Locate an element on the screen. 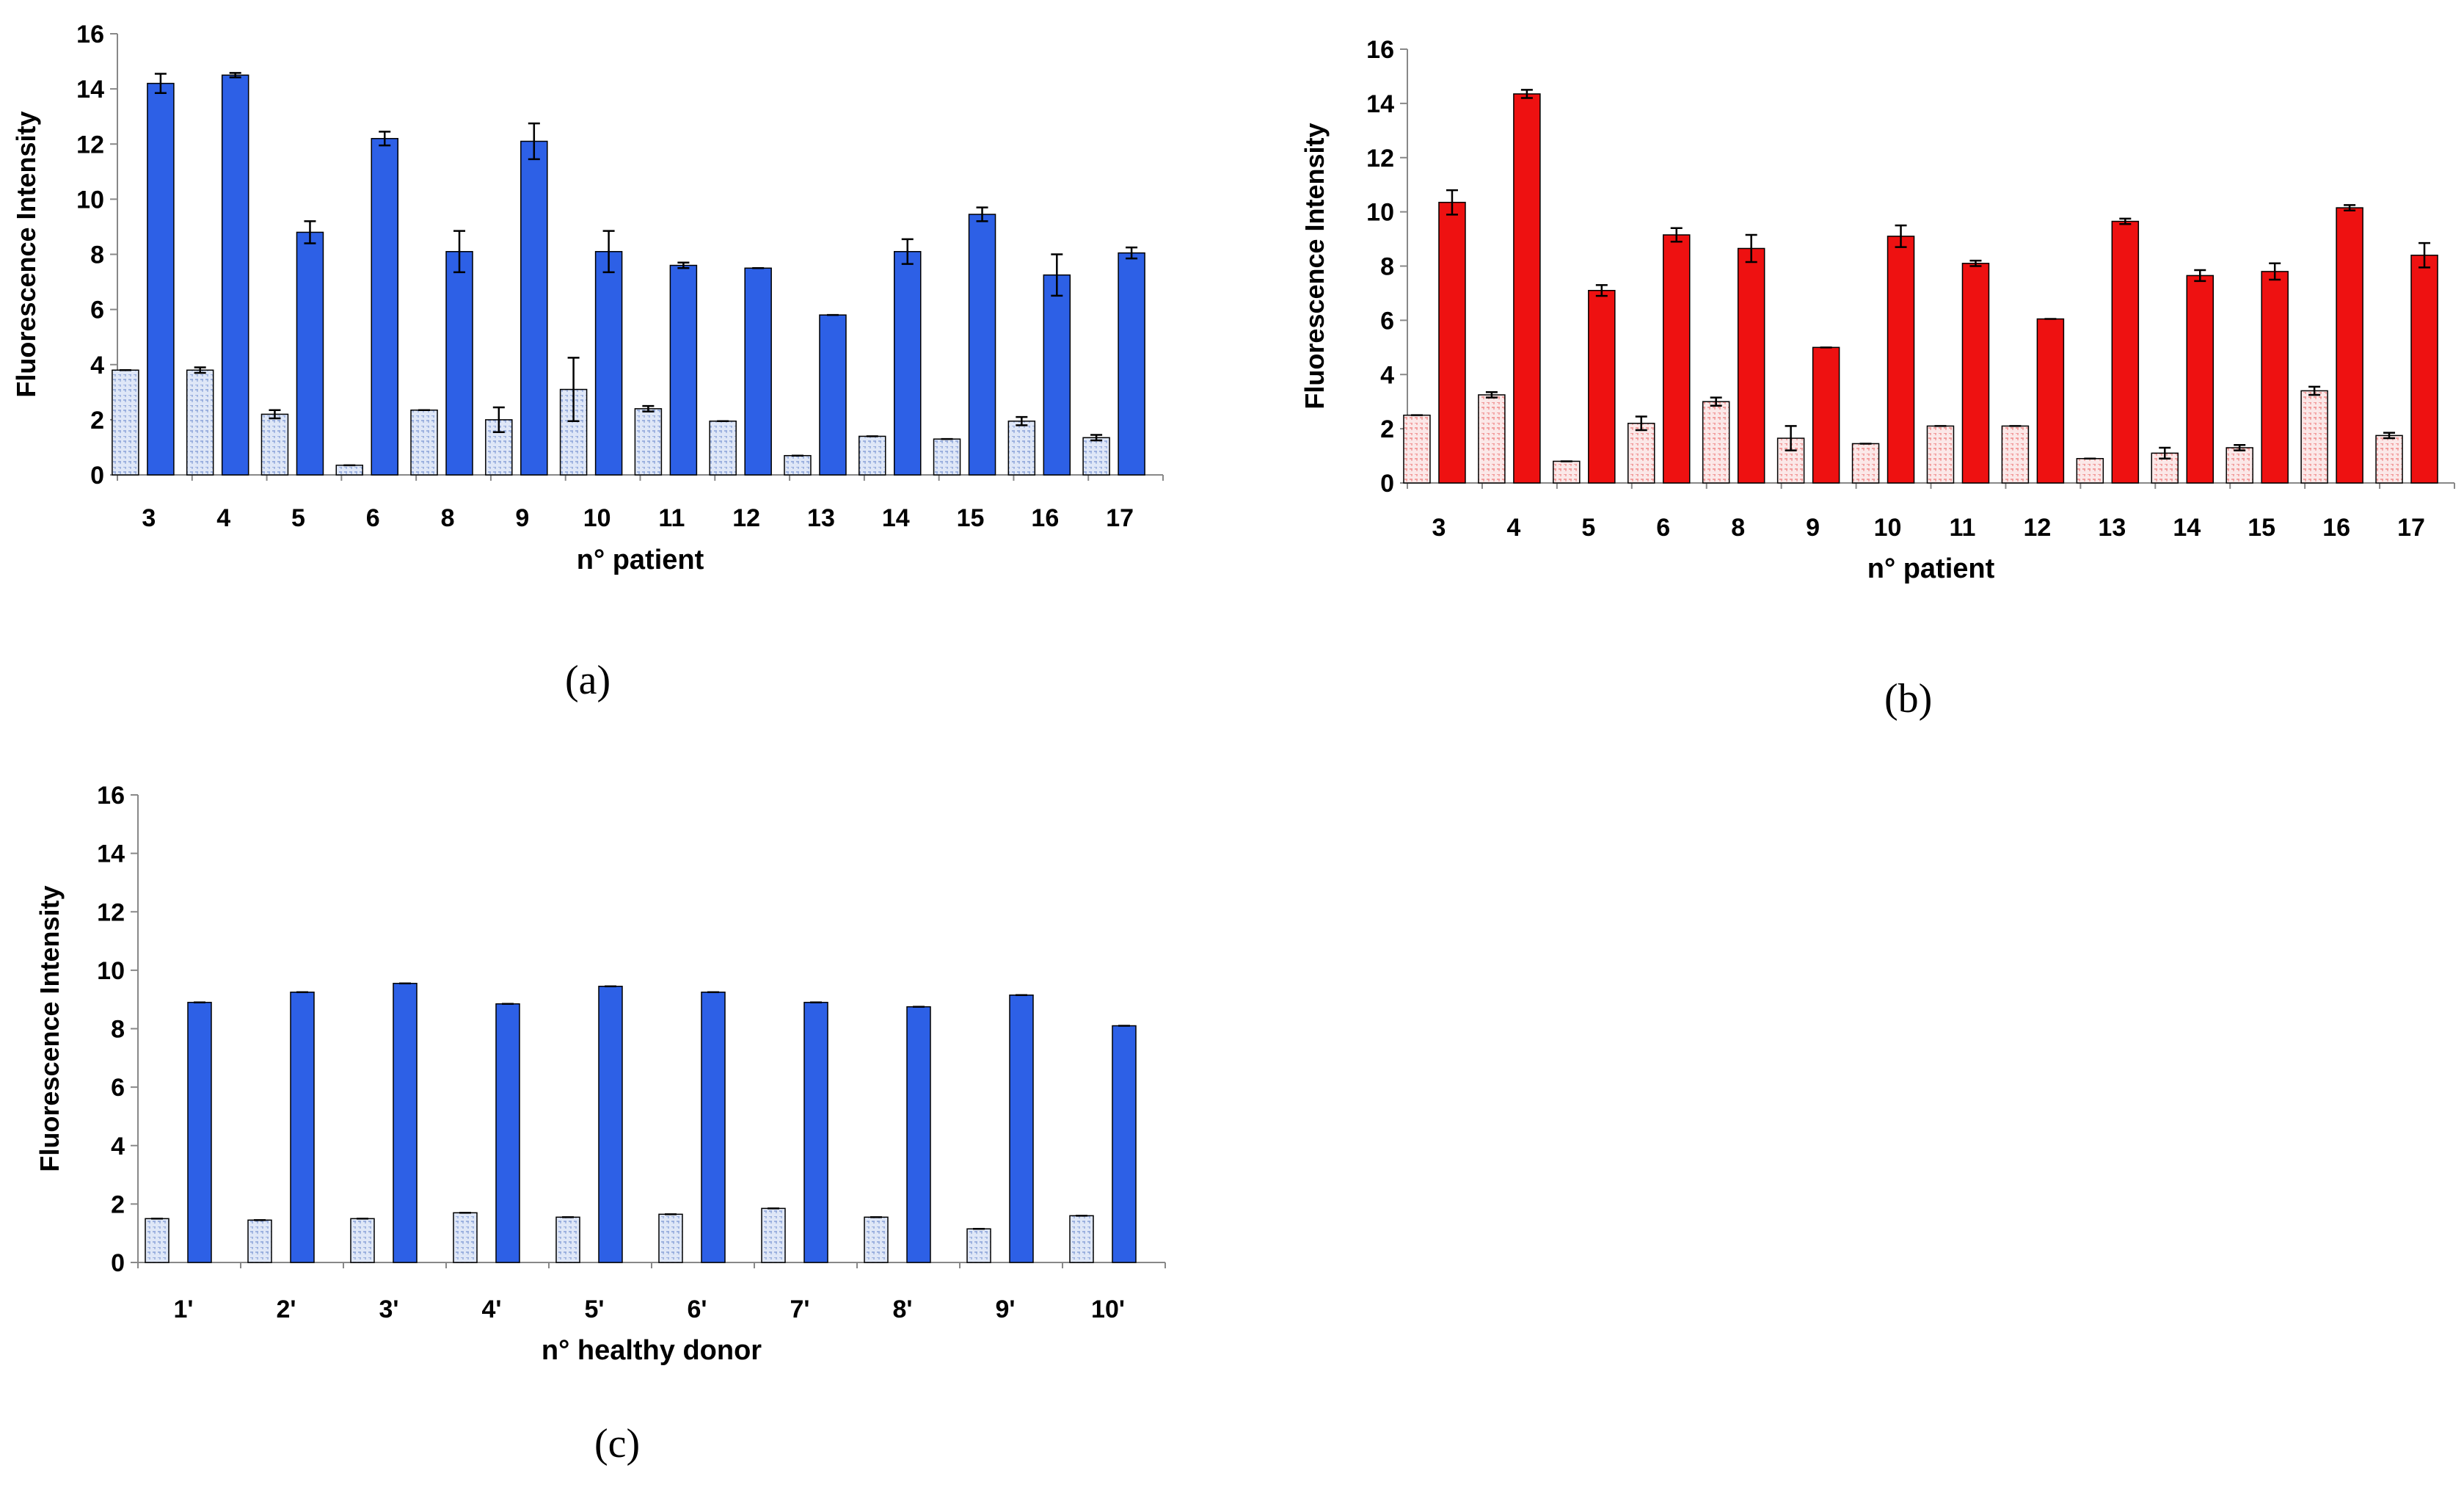  x-tick-label: 10' is located at coordinates (1108, 1309).